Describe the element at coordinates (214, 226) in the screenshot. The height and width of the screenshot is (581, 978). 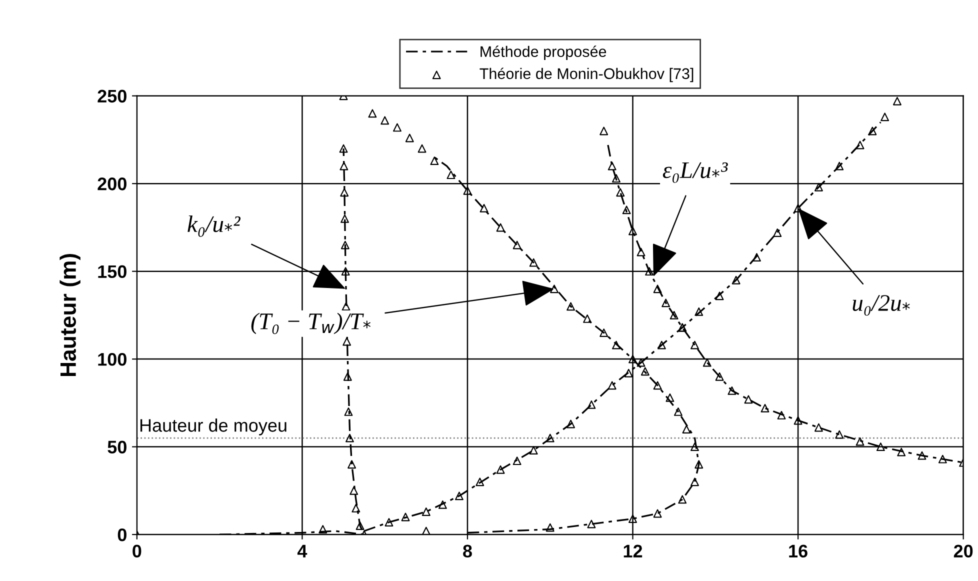
I see `annotation: k₀/u$_{*}$²` at that location.